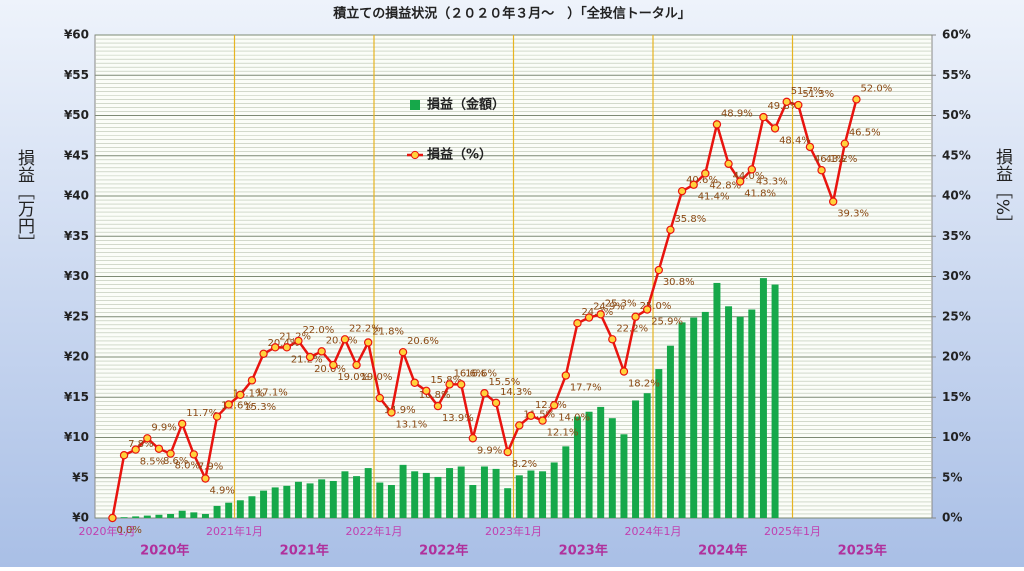 Image resolution: width=1024 pixels, height=571 pixels. What do you see at coordinates (164, 551) in the screenshot?
I see `year-label: 2020年` at bounding box center [164, 551].